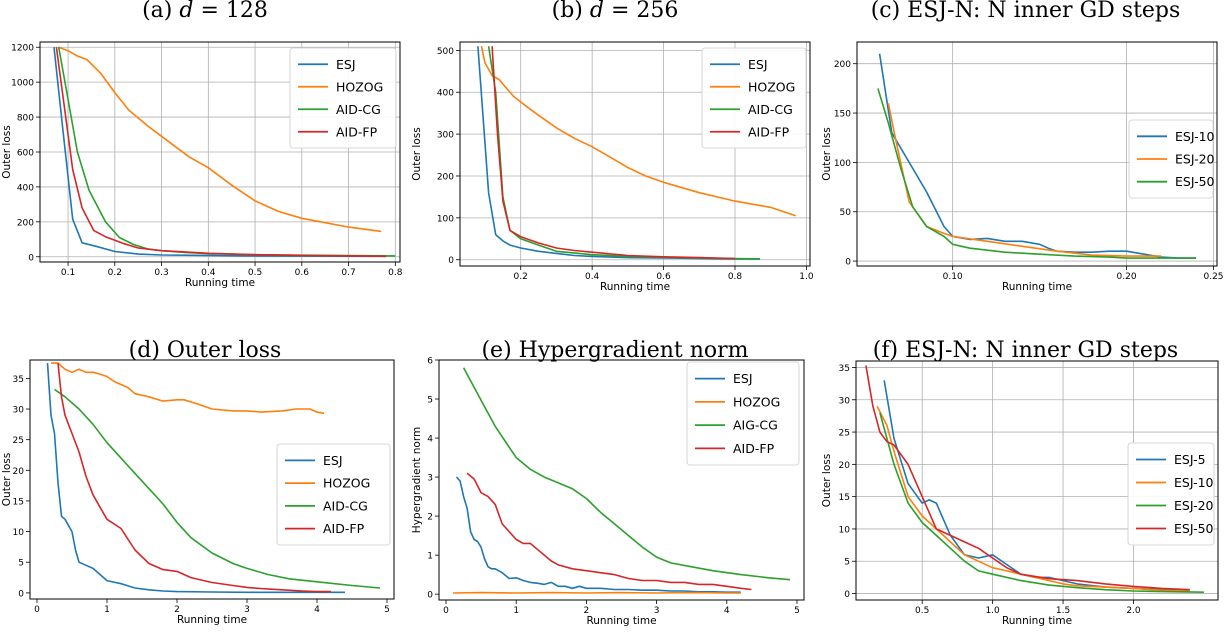 Image resolution: width=1231 pixels, height=640 pixels. I want to click on series-line-esj, so click(195, 478).